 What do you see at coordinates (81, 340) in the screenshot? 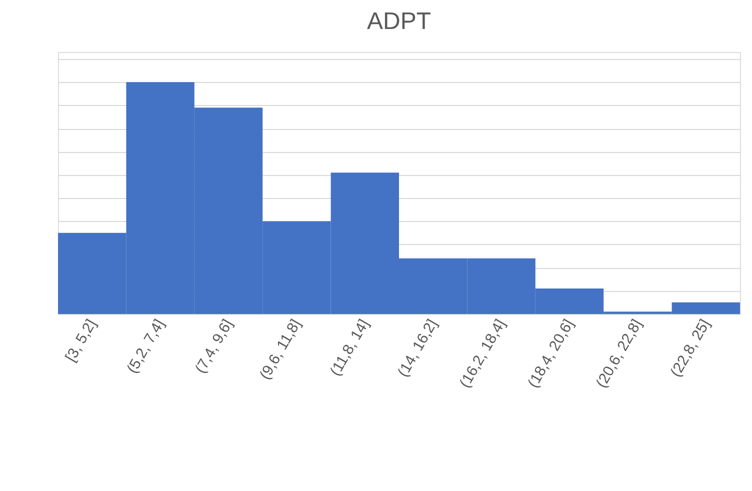
I see `x-tick-label: [3, 5,2]` at bounding box center [81, 340].